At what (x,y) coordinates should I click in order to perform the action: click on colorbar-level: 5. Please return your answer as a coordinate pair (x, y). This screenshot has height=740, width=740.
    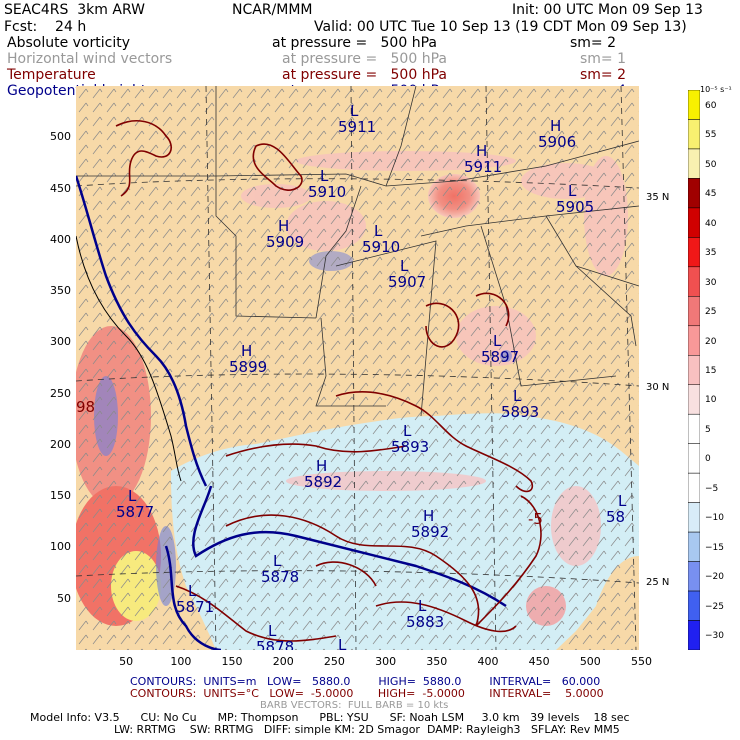
    Looking at the image, I should click on (708, 429).